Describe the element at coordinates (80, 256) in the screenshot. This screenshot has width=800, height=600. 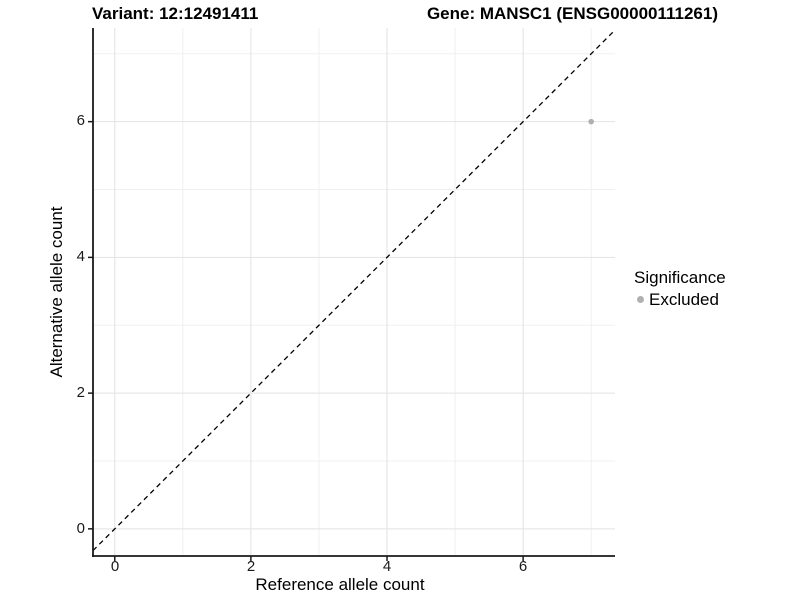
I see `y-tick-label-4: 4` at that location.